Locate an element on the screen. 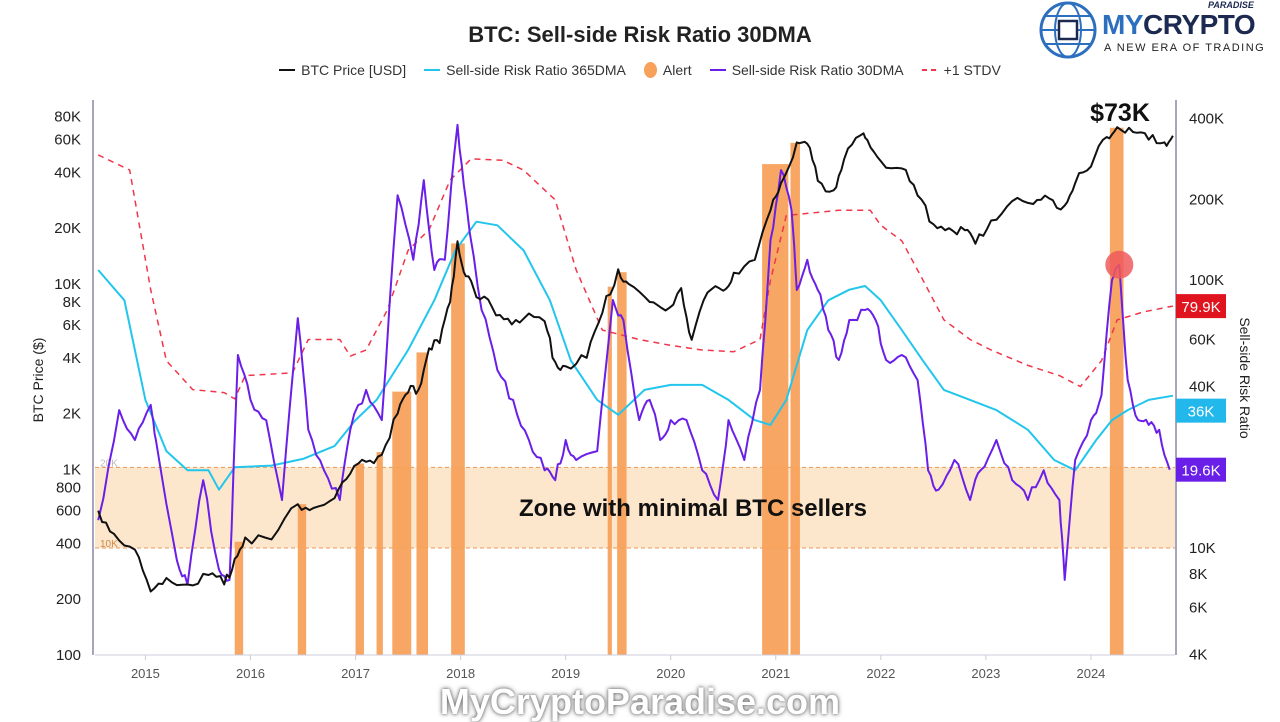  brand-logo: MYCRYPTO PARADISE A NEW ERA OF TRADING is located at coordinates (1158, 30).